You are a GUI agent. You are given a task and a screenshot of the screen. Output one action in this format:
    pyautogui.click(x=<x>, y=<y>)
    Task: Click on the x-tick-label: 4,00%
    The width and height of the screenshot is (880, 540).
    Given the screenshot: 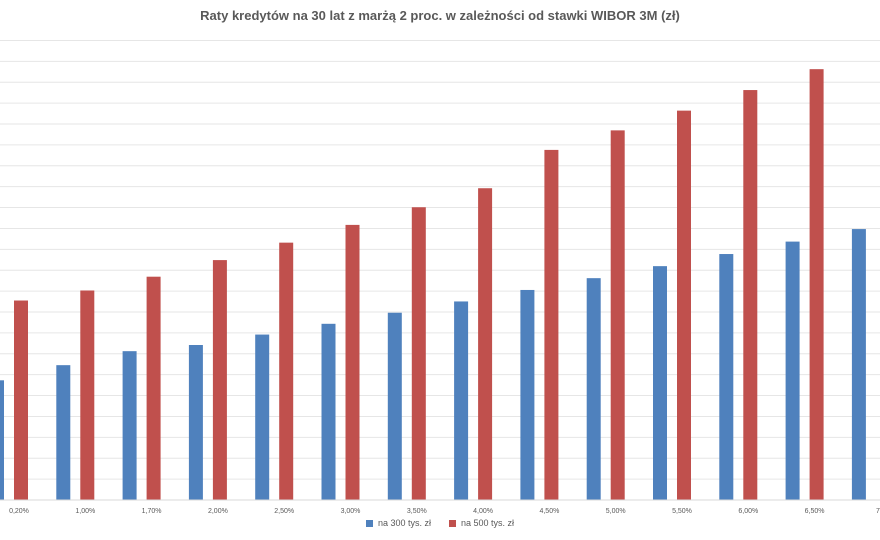 What is the action you would take?
    pyautogui.click(x=483, y=511)
    